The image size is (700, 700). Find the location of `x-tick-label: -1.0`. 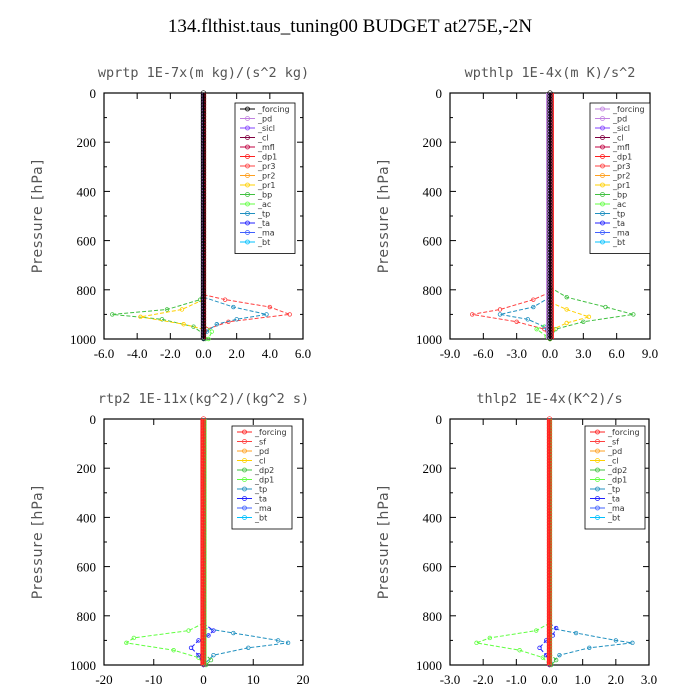

x-tick-label: -1.0 is located at coordinates (516, 679).